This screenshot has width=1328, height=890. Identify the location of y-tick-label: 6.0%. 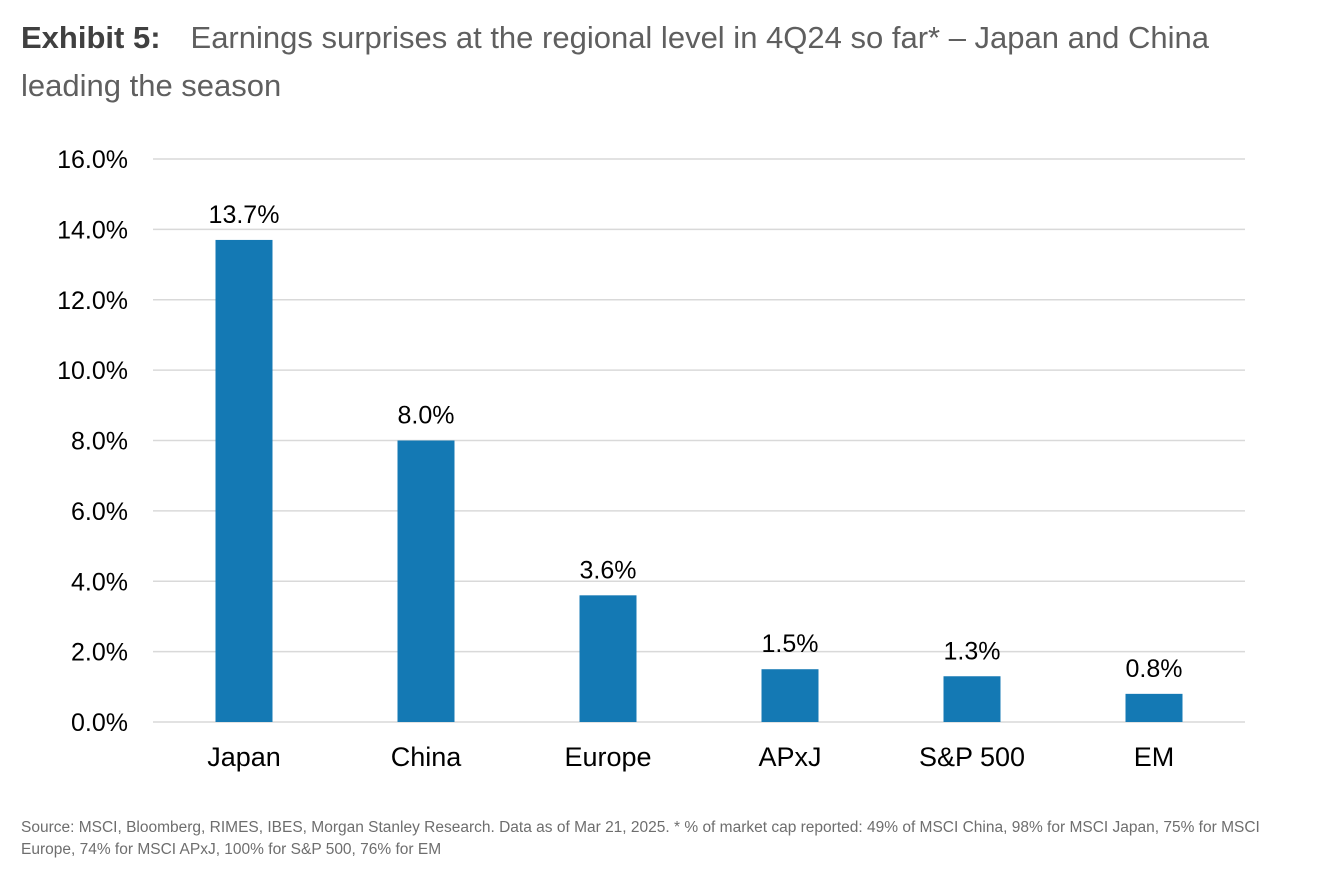
(99, 512).